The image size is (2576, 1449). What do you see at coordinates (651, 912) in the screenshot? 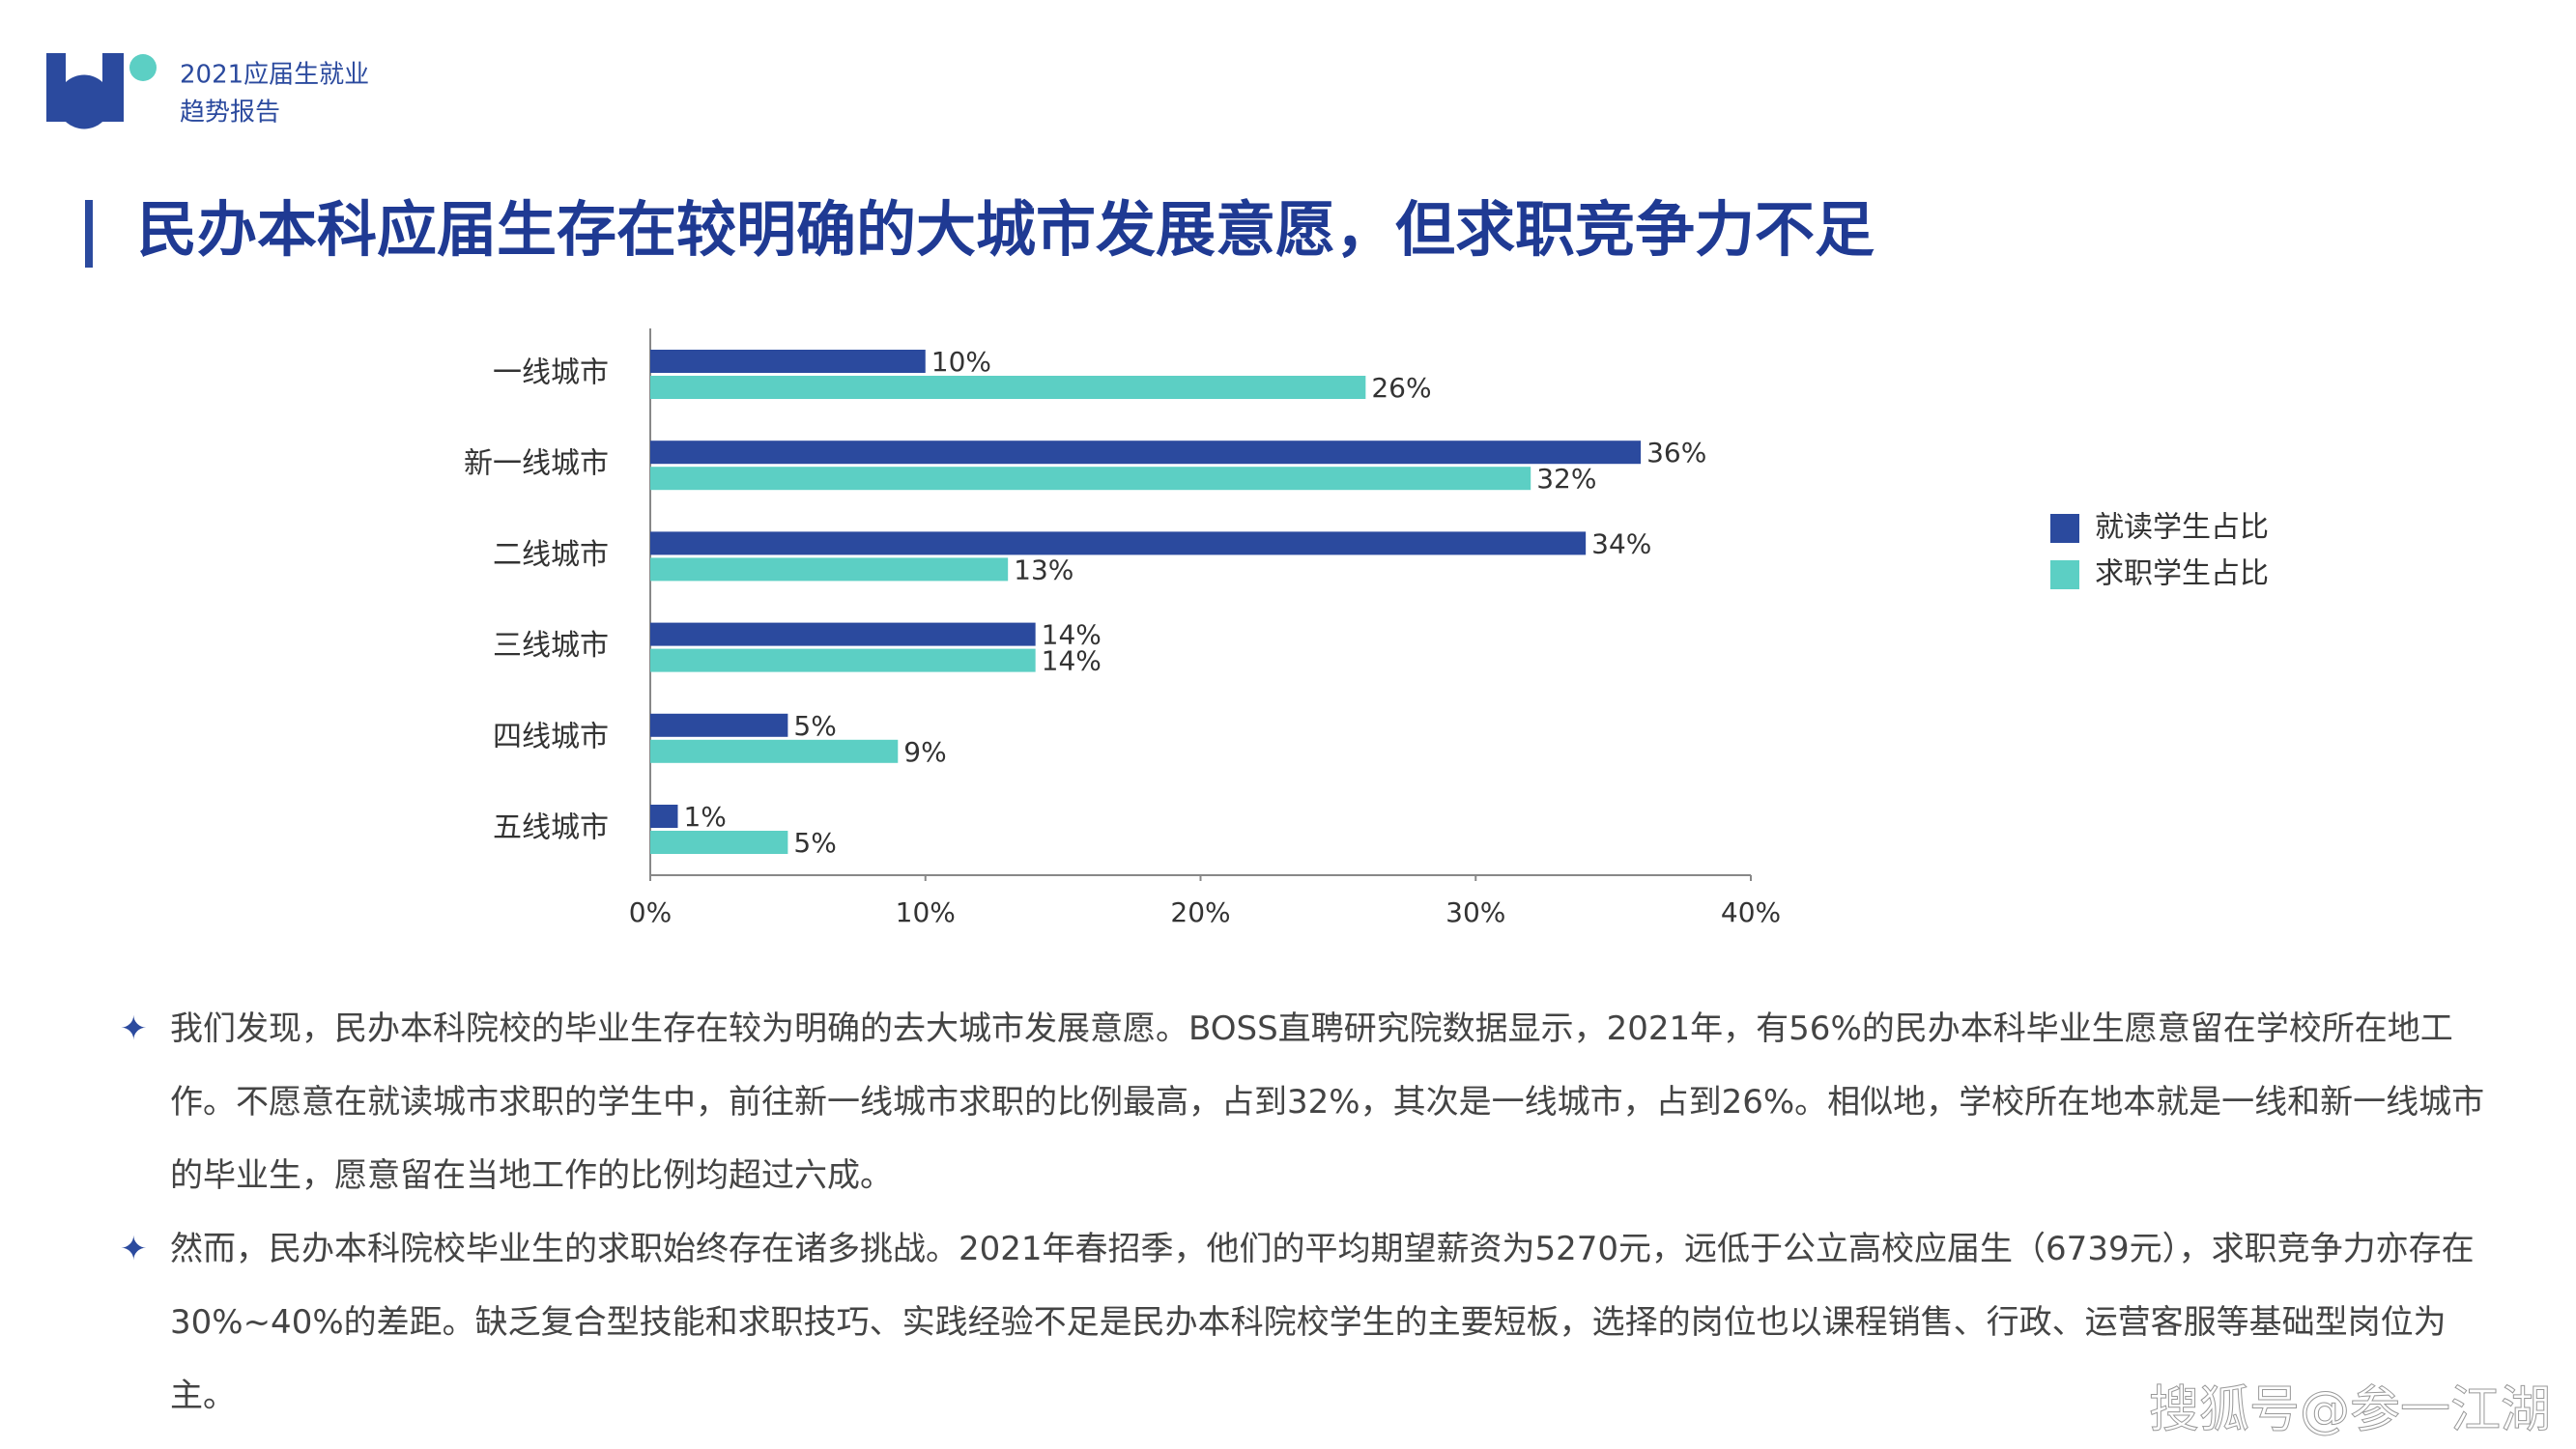
I see `x-tick-label: 0%` at bounding box center [651, 912].